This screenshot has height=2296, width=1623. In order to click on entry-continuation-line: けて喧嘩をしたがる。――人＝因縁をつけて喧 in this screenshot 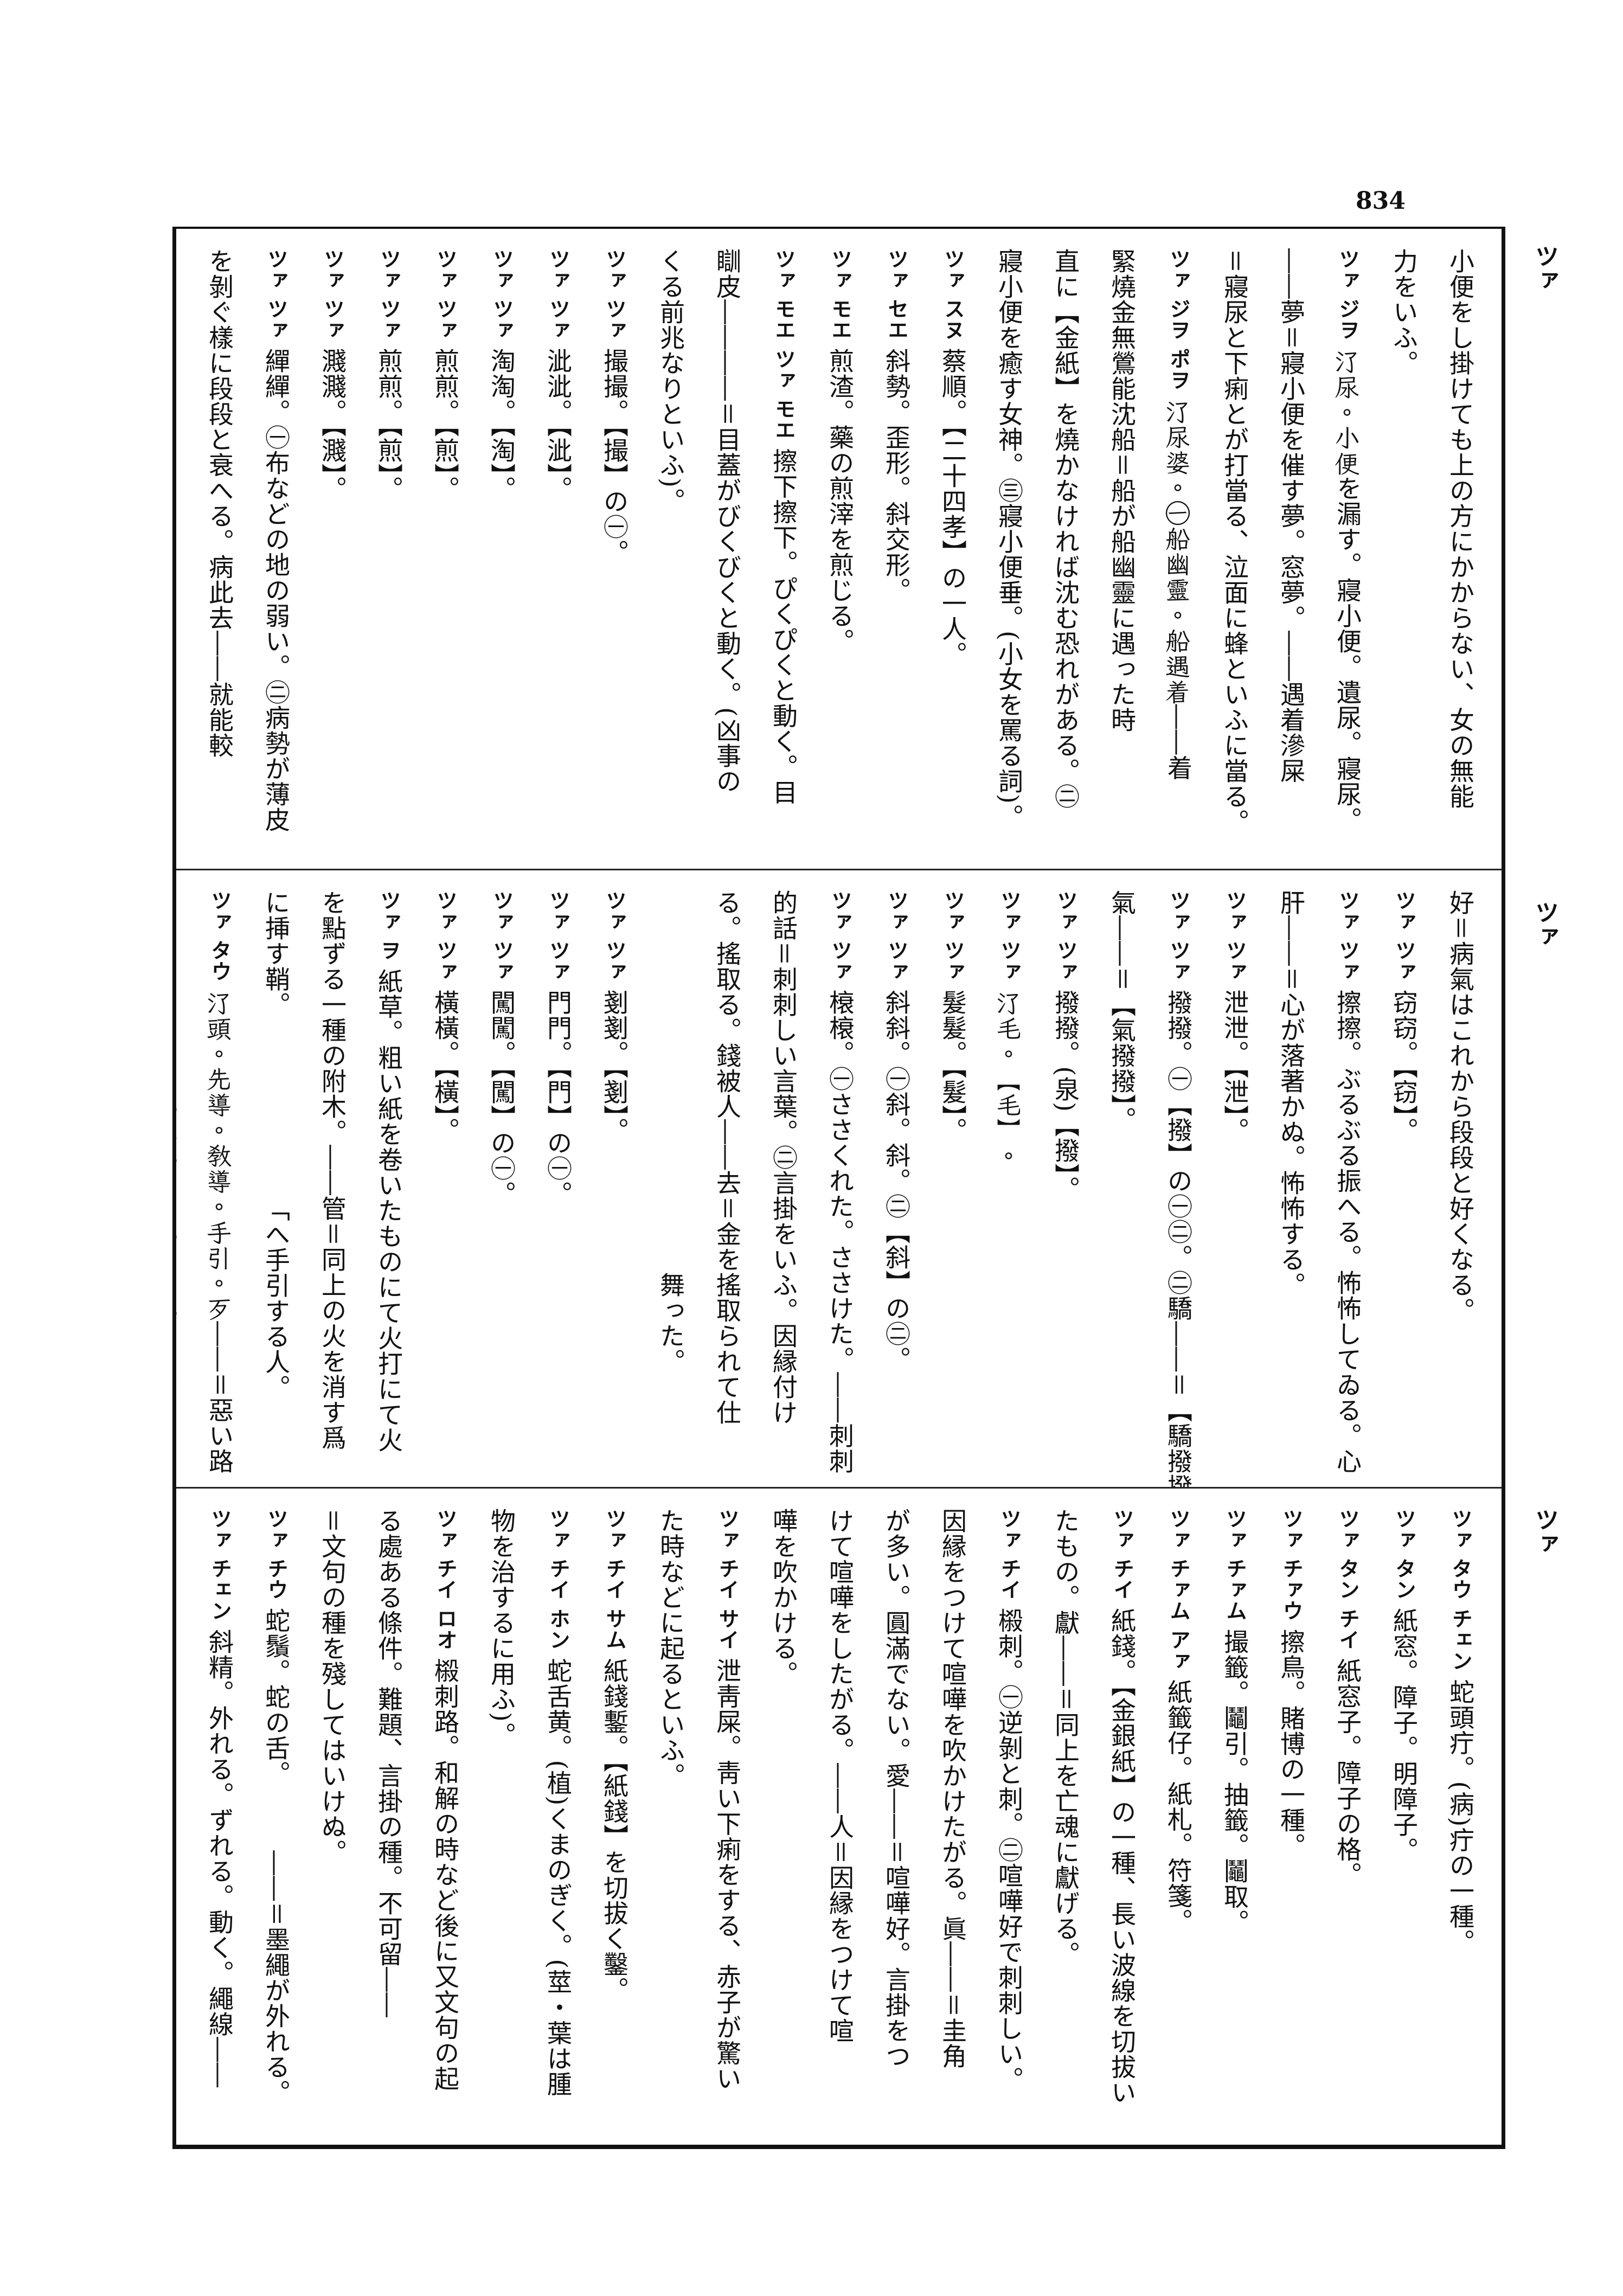, I will do `click(840, 1822)`.